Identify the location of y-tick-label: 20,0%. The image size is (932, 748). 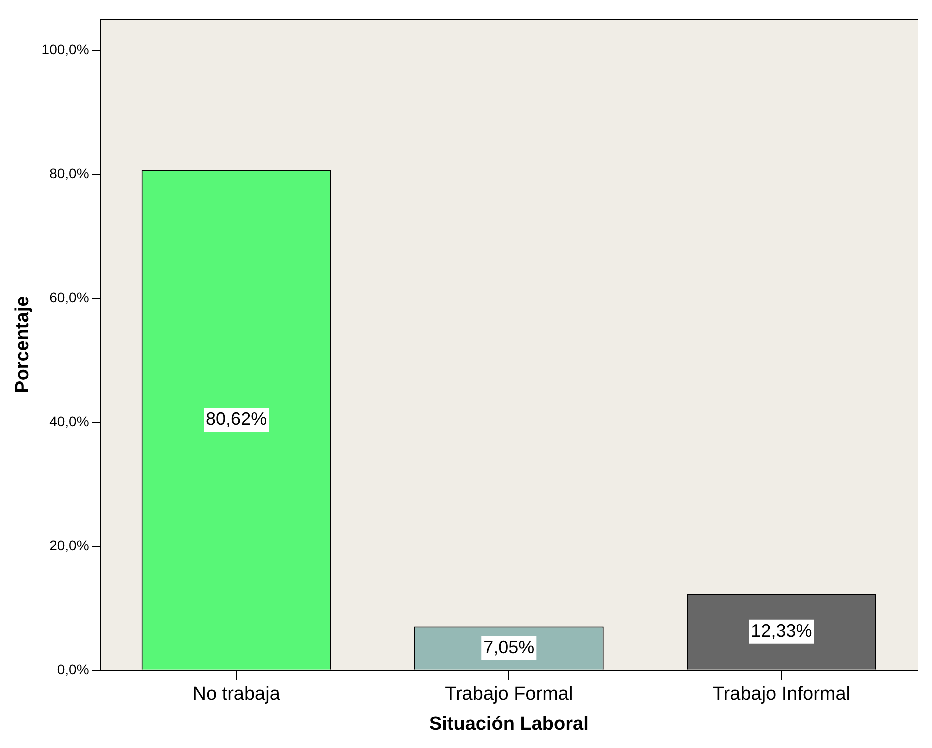
(70, 545).